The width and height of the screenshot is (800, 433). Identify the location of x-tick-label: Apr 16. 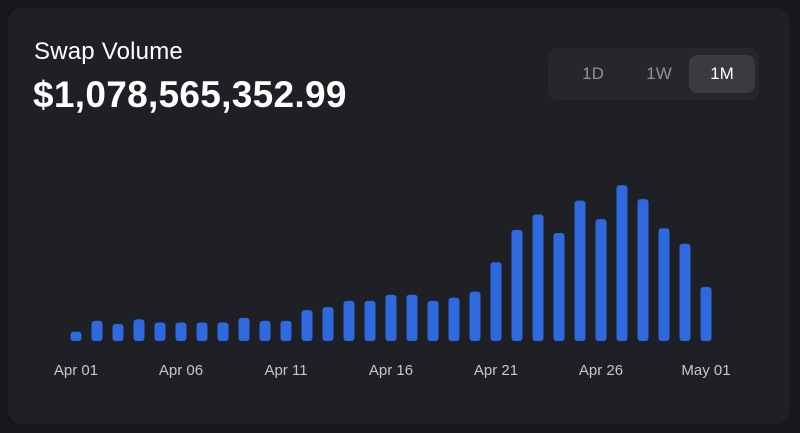
(391, 370).